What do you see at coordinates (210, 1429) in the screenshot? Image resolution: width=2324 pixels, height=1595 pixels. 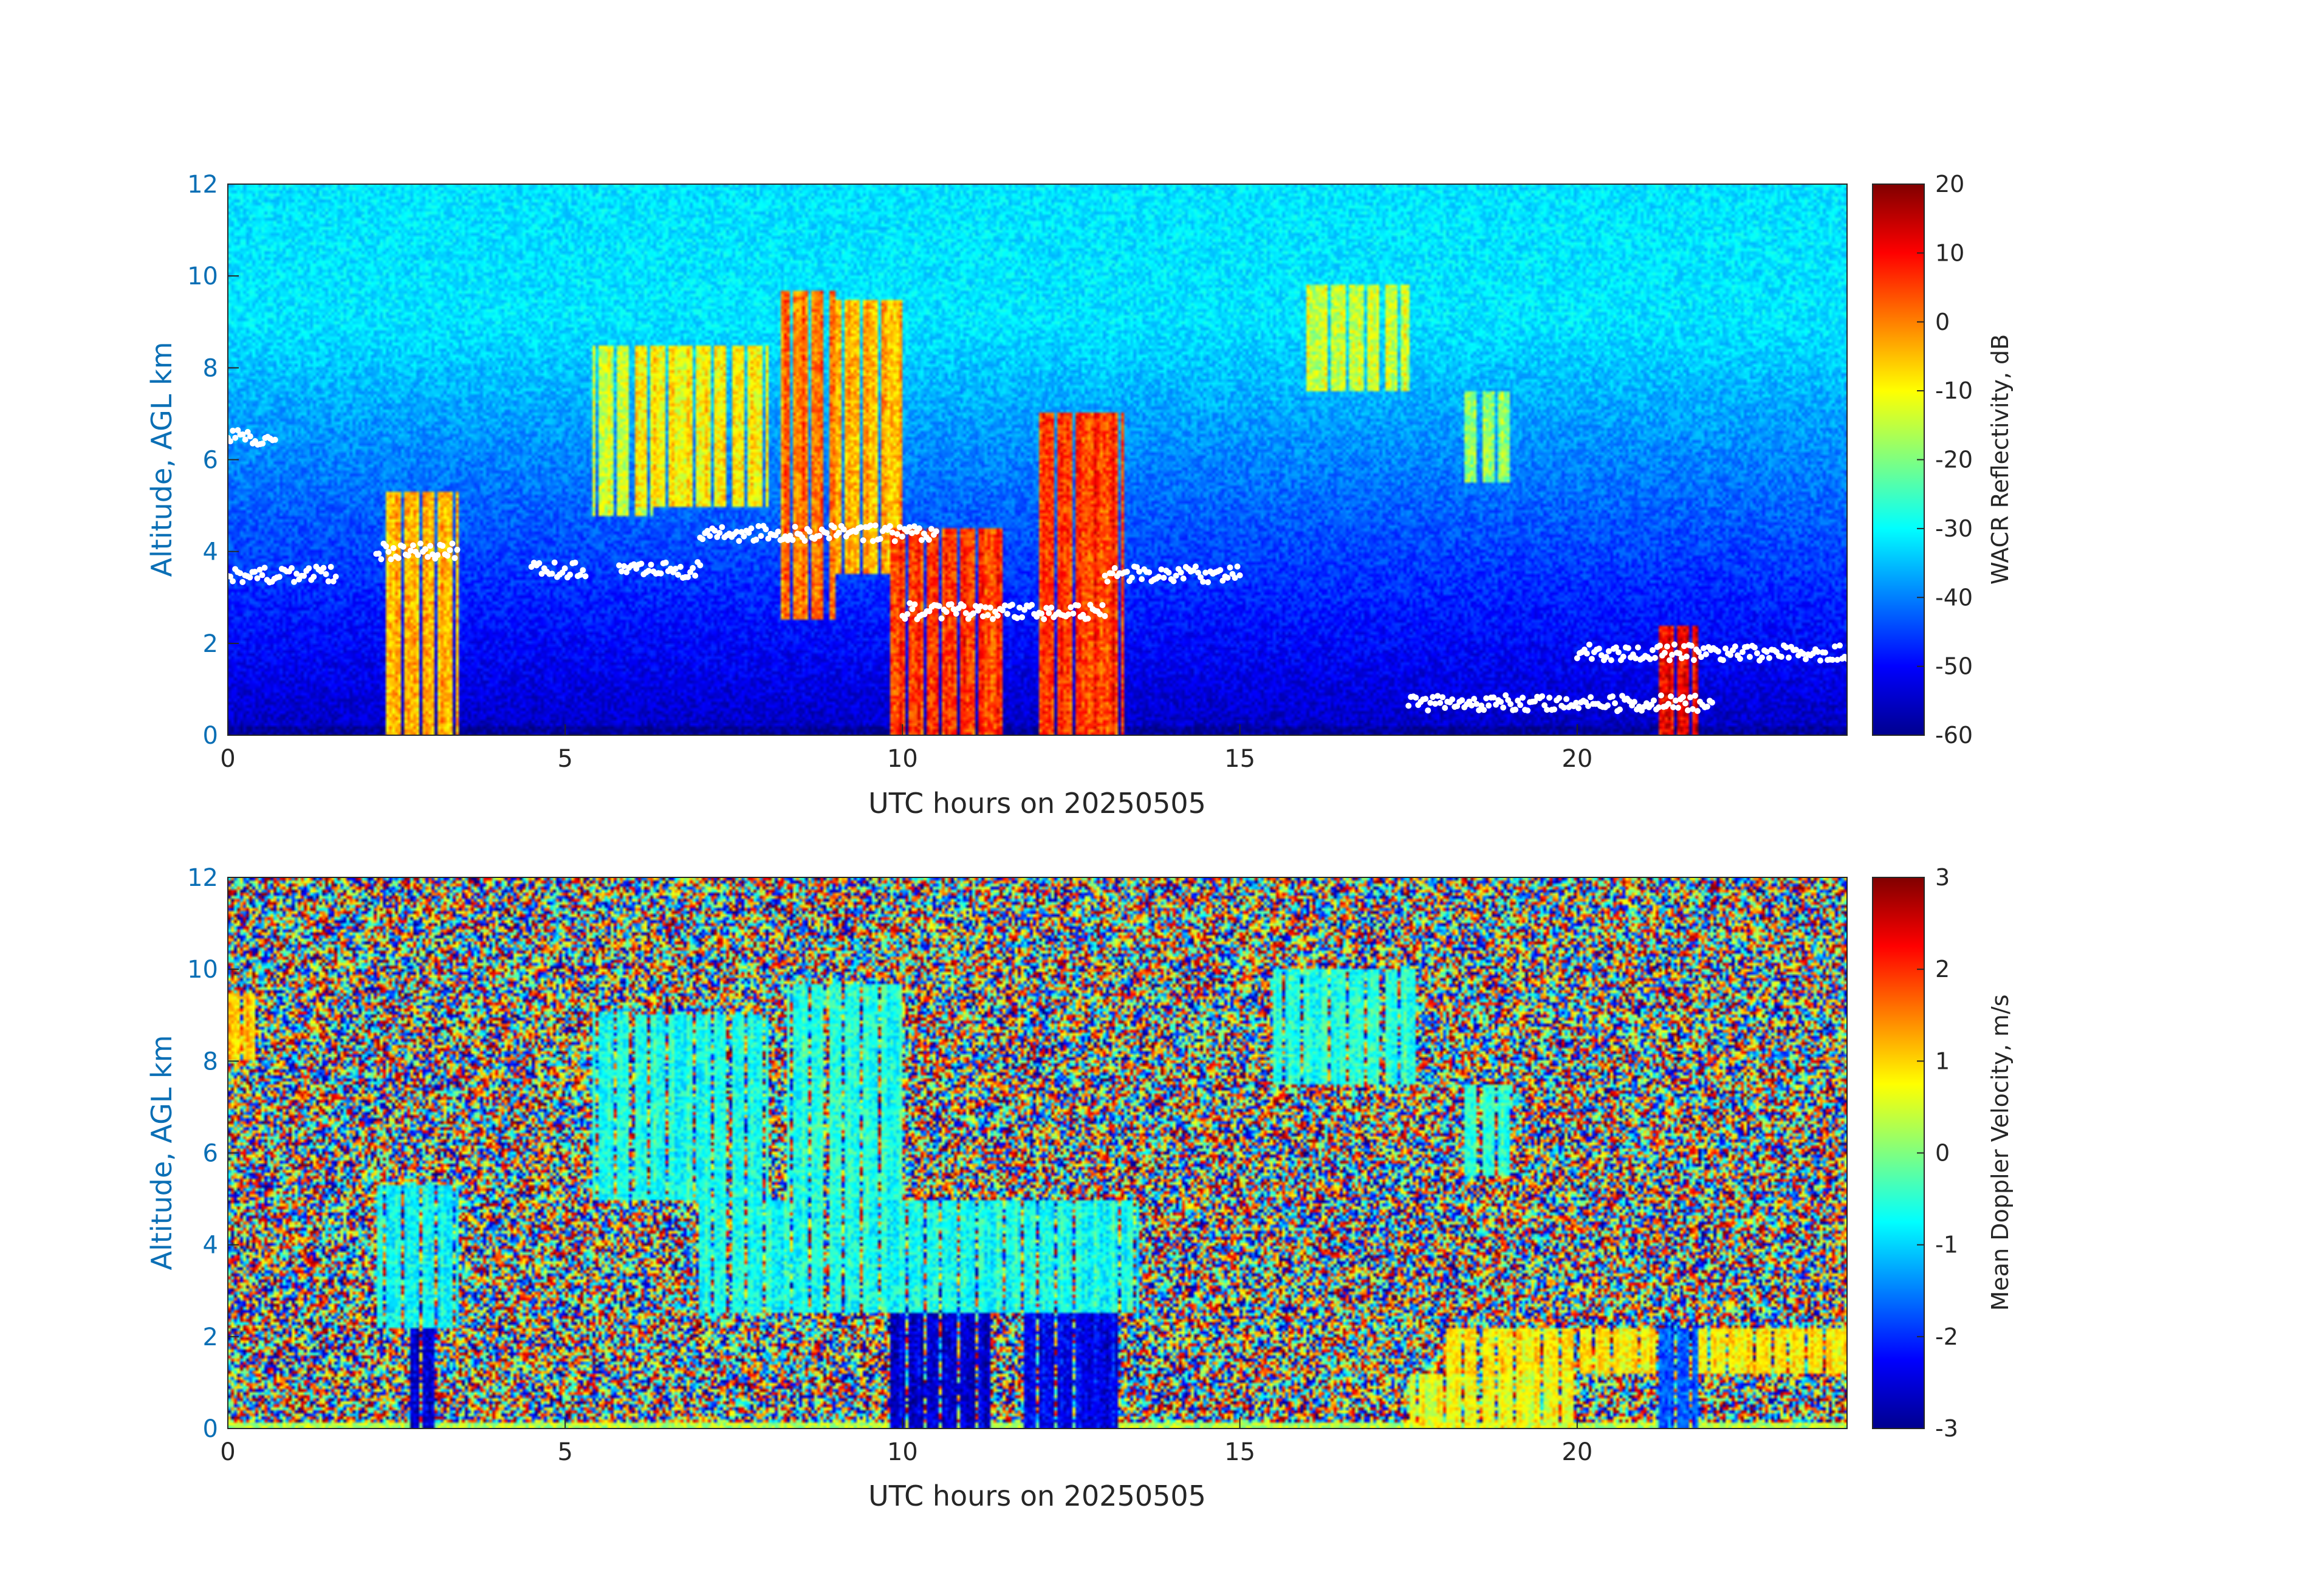 I see `y-tick-label: 0` at bounding box center [210, 1429].